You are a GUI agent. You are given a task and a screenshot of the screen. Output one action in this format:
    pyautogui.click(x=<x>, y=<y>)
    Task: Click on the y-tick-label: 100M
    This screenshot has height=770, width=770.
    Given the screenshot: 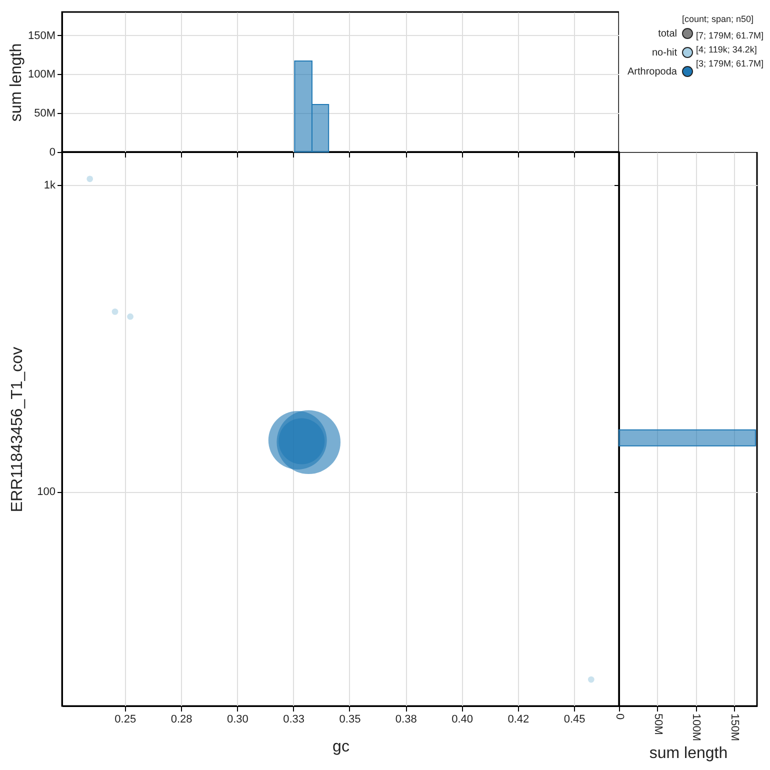 What is the action you would take?
    pyautogui.click(x=42, y=74)
    